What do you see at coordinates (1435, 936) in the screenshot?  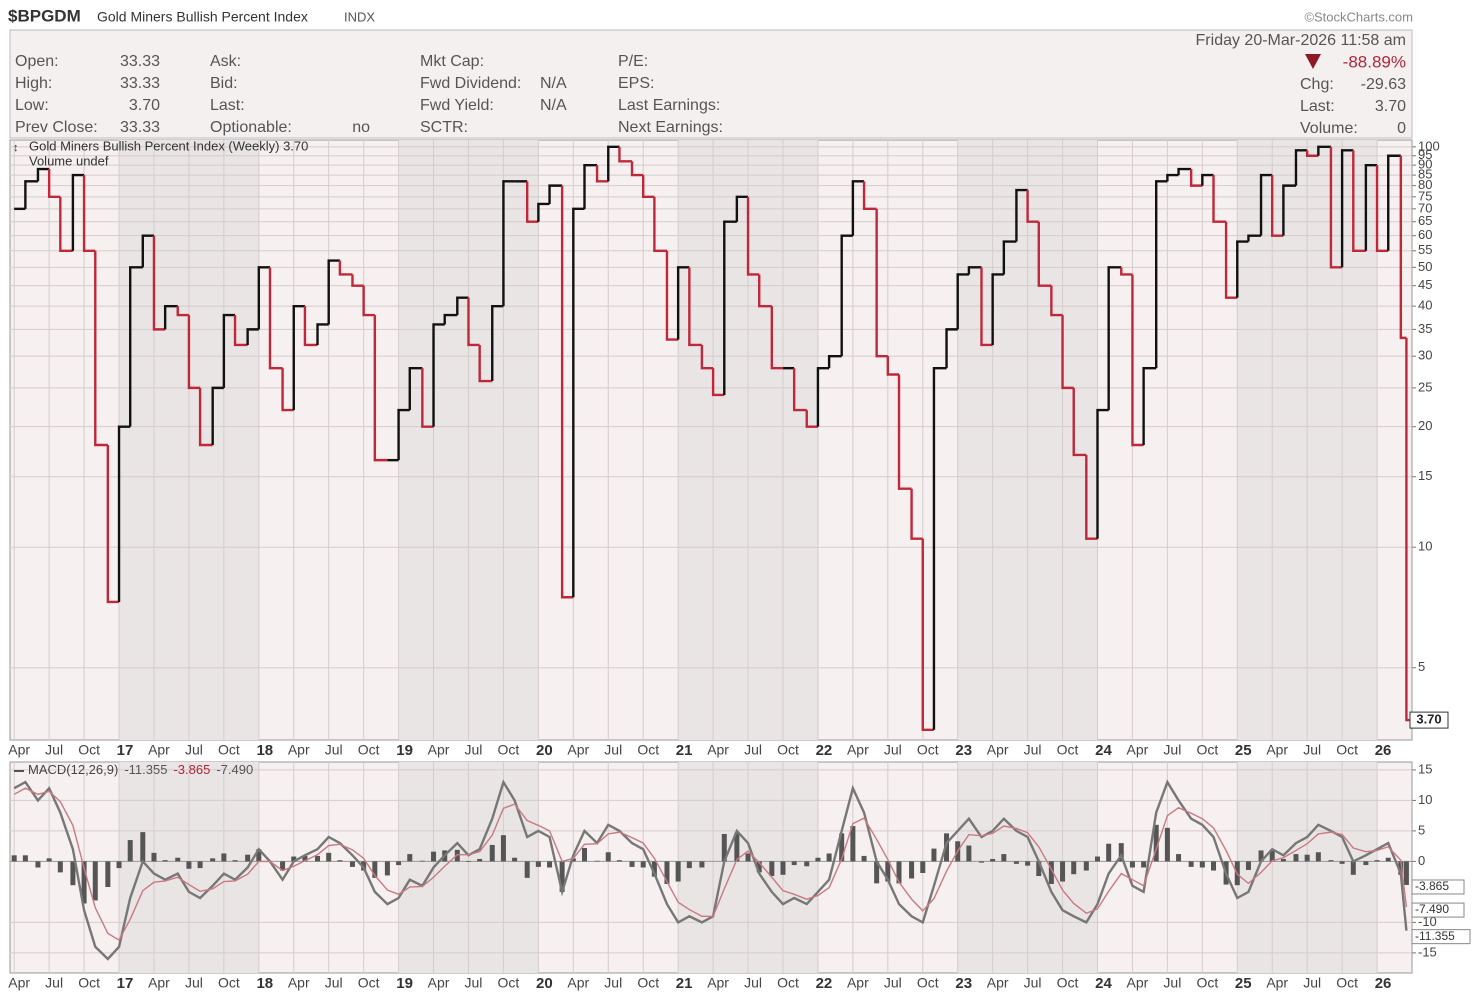 I see `value-tag: -11.355` at bounding box center [1435, 936].